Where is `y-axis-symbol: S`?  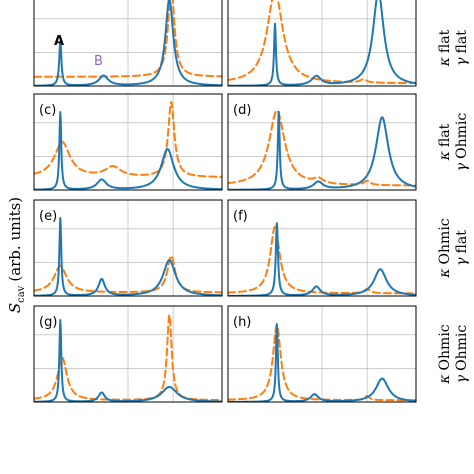 y-axis-symbol: S is located at coordinates (15, 308).